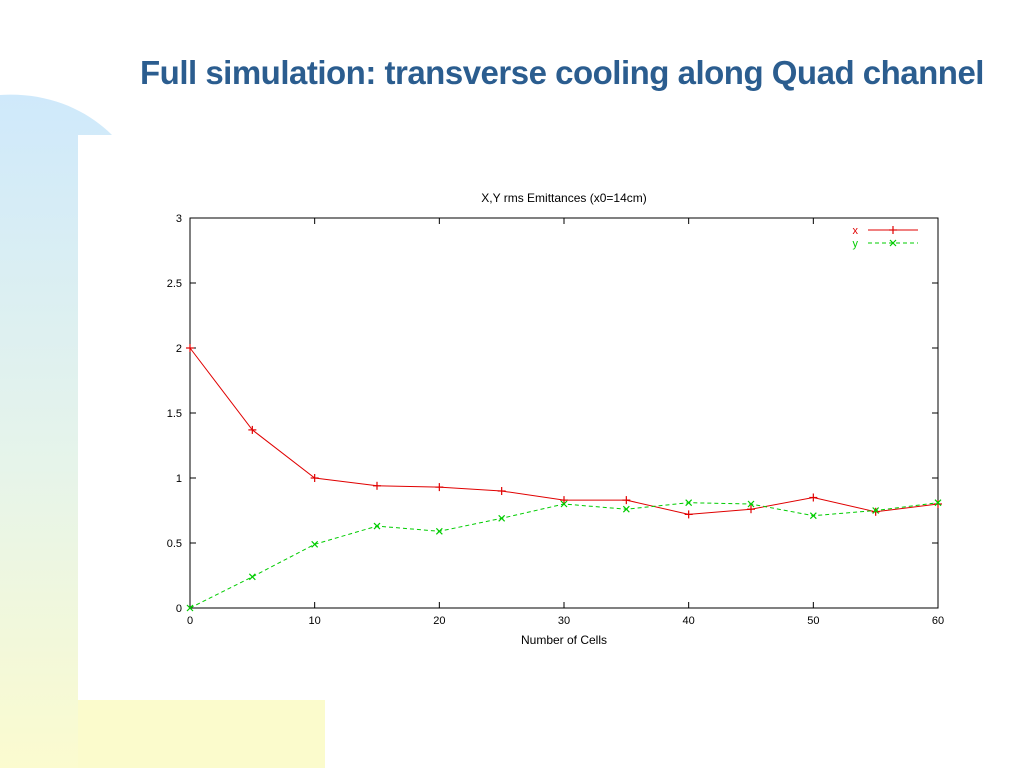 Image resolution: width=1024 pixels, height=773 pixels. I want to click on x-tick-label: 30, so click(564, 621).